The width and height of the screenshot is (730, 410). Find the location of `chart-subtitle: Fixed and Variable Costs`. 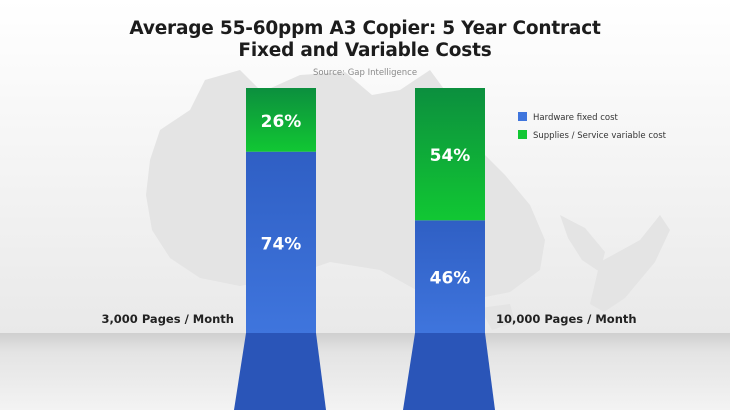

chart-subtitle: Fixed and Variable Costs is located at coordinates (365, 50).